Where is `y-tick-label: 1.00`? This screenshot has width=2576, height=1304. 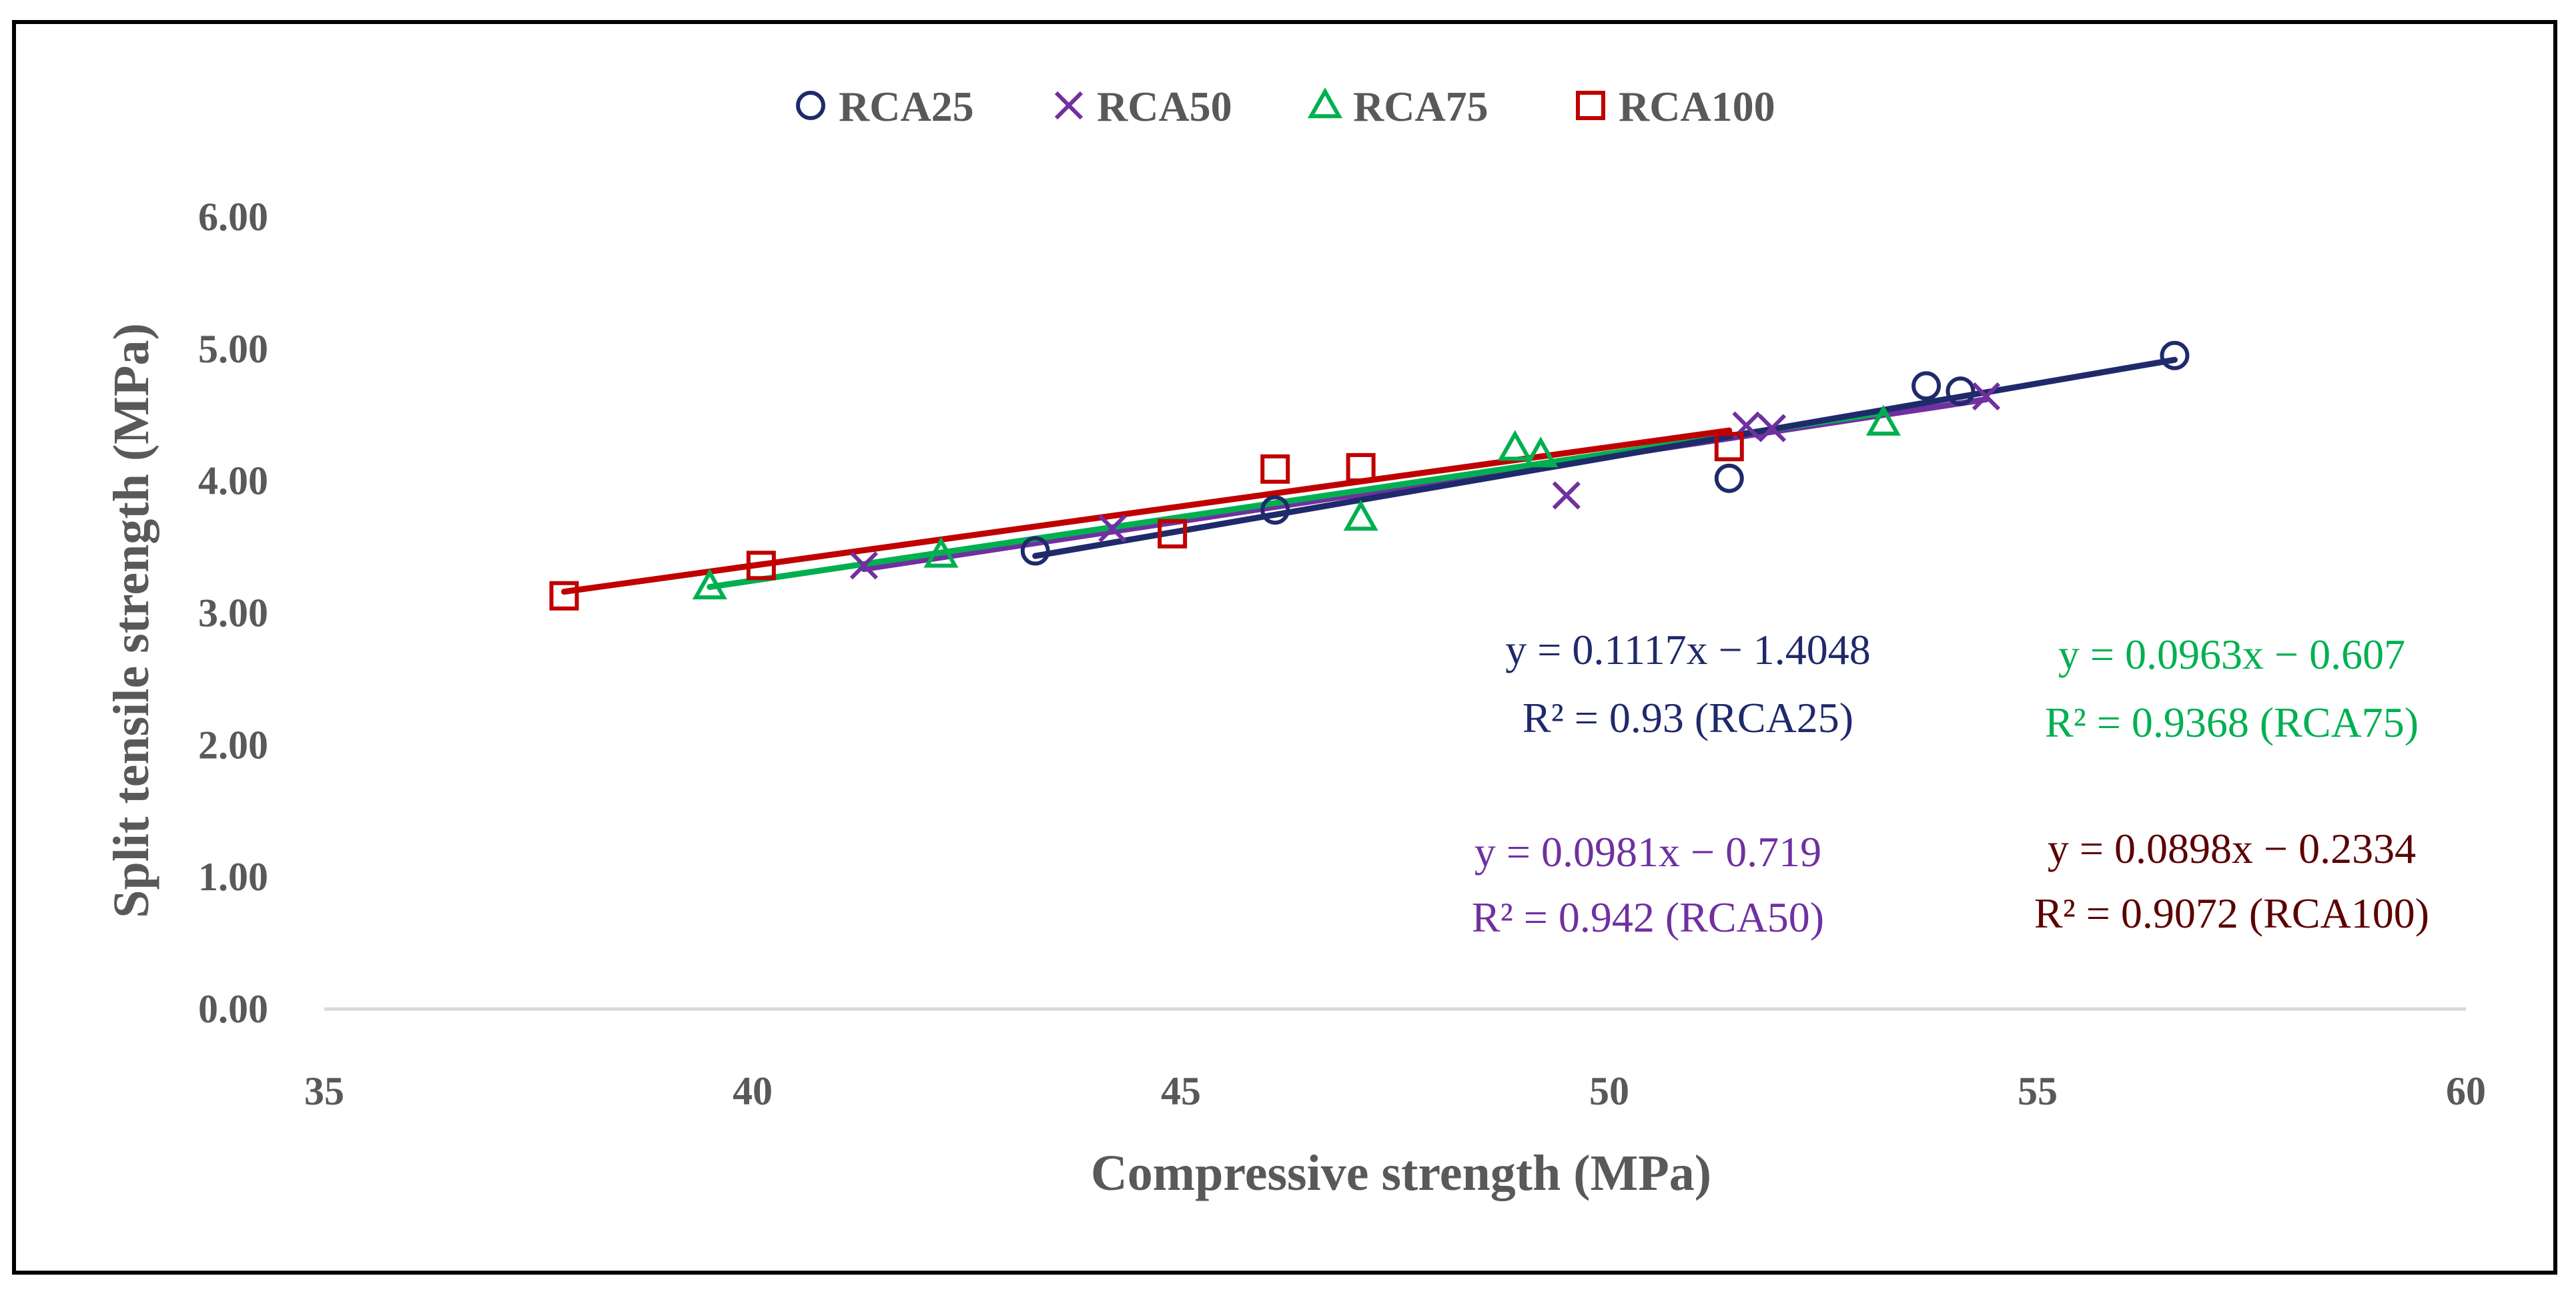 y-tick-label: 1.00 is located at coordinates (233, 877).